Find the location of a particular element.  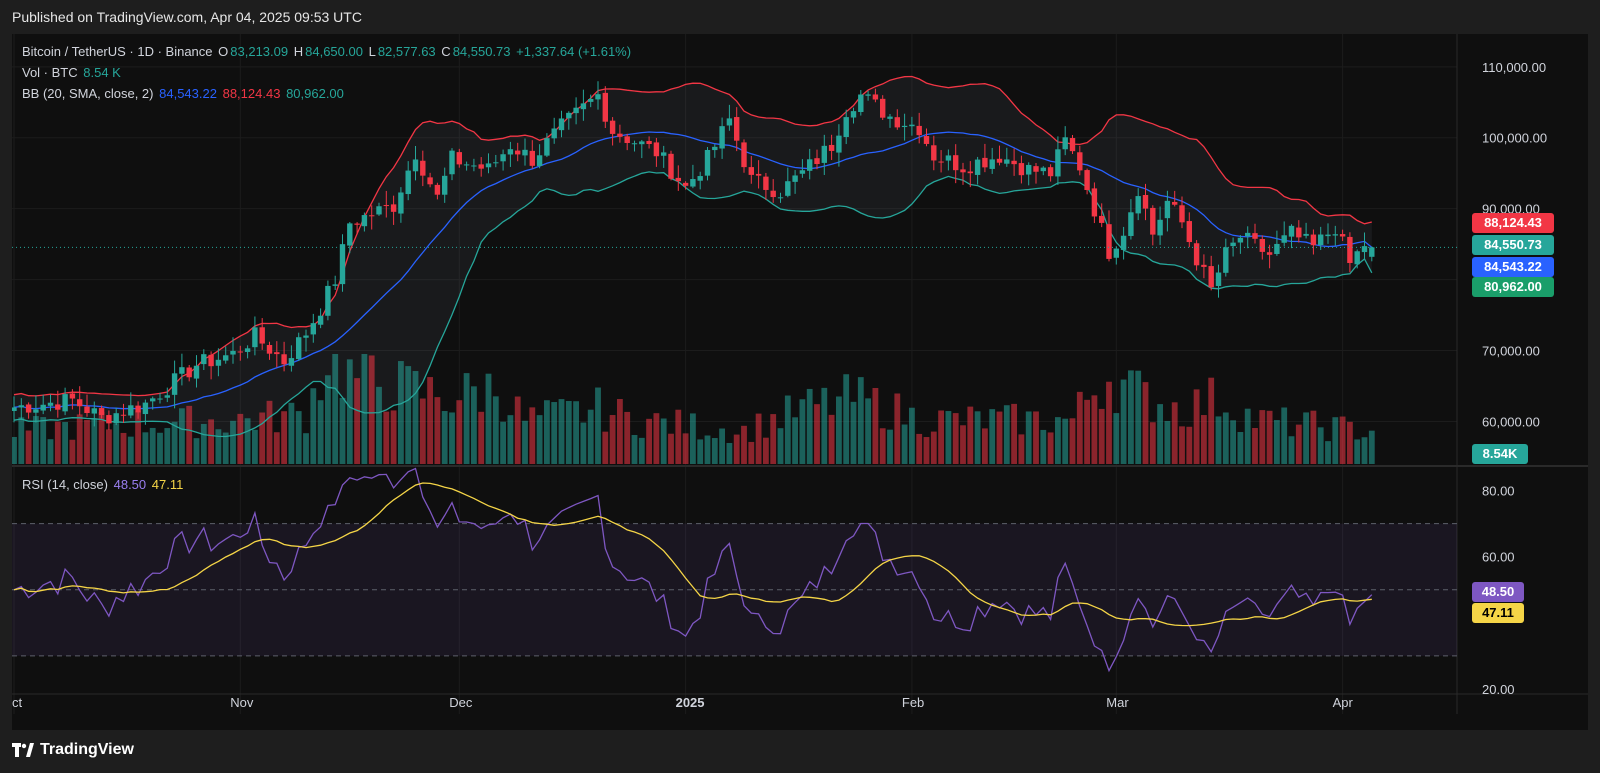

tradingview-logo: TradingView is located at coordinates (73, 750).